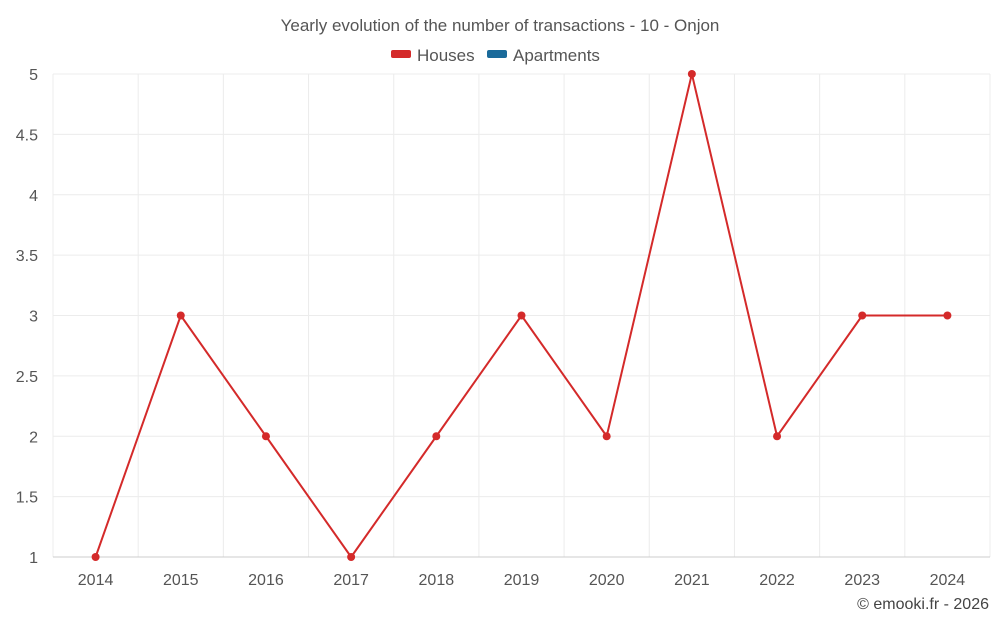 The width and height of the screenshot is (1000, 625). What do you see at coordinates (556, 55) in the screenshot?
I see `legend-label-apartments: Apartments` at bounding box center [556, 55].